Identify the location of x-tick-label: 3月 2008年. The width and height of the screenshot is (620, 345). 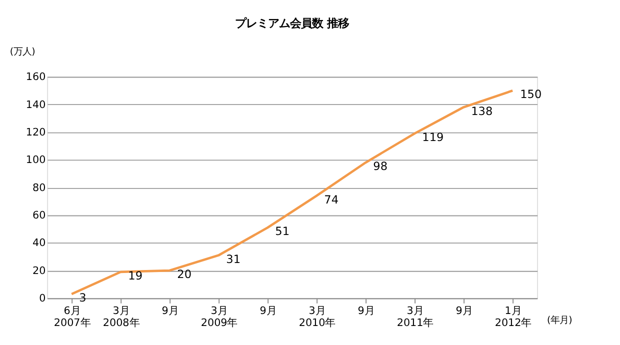
(121, 316).